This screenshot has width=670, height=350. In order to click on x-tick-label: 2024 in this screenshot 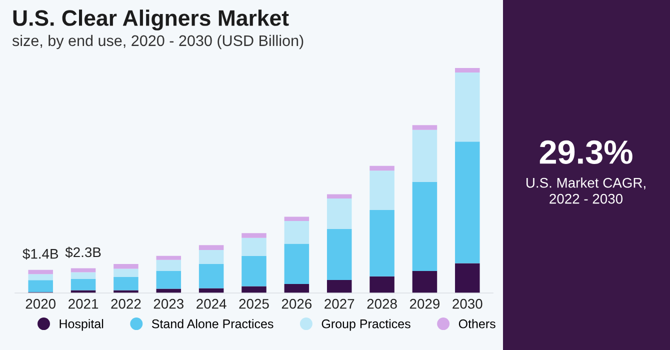, I will do `click(211, 303)`.